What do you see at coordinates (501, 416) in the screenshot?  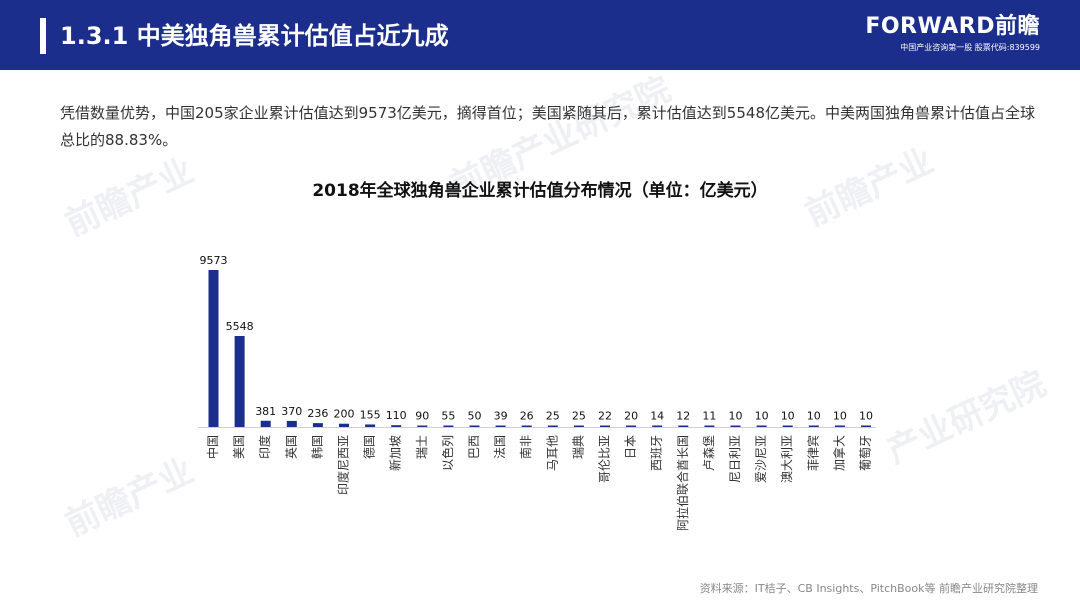 I see `data-label: 39` at bounding box center [501, 416].